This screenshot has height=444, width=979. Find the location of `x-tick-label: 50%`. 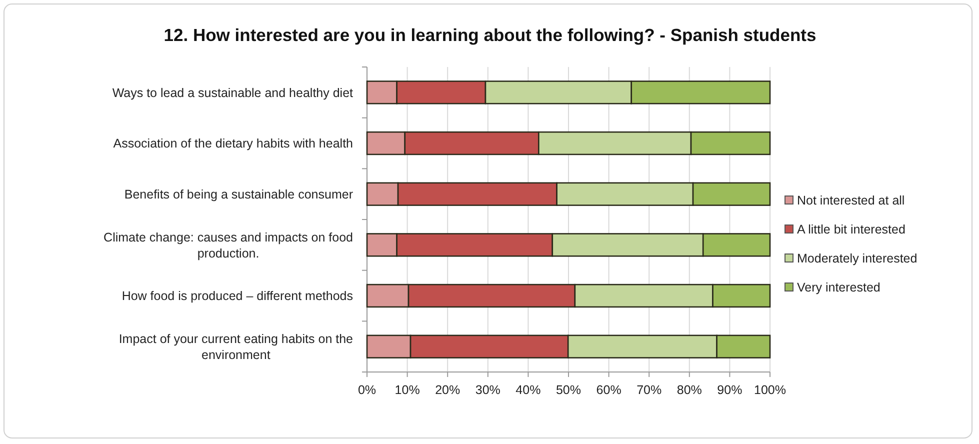

x-tick-label: 50% is located at coordinates (569, 389).